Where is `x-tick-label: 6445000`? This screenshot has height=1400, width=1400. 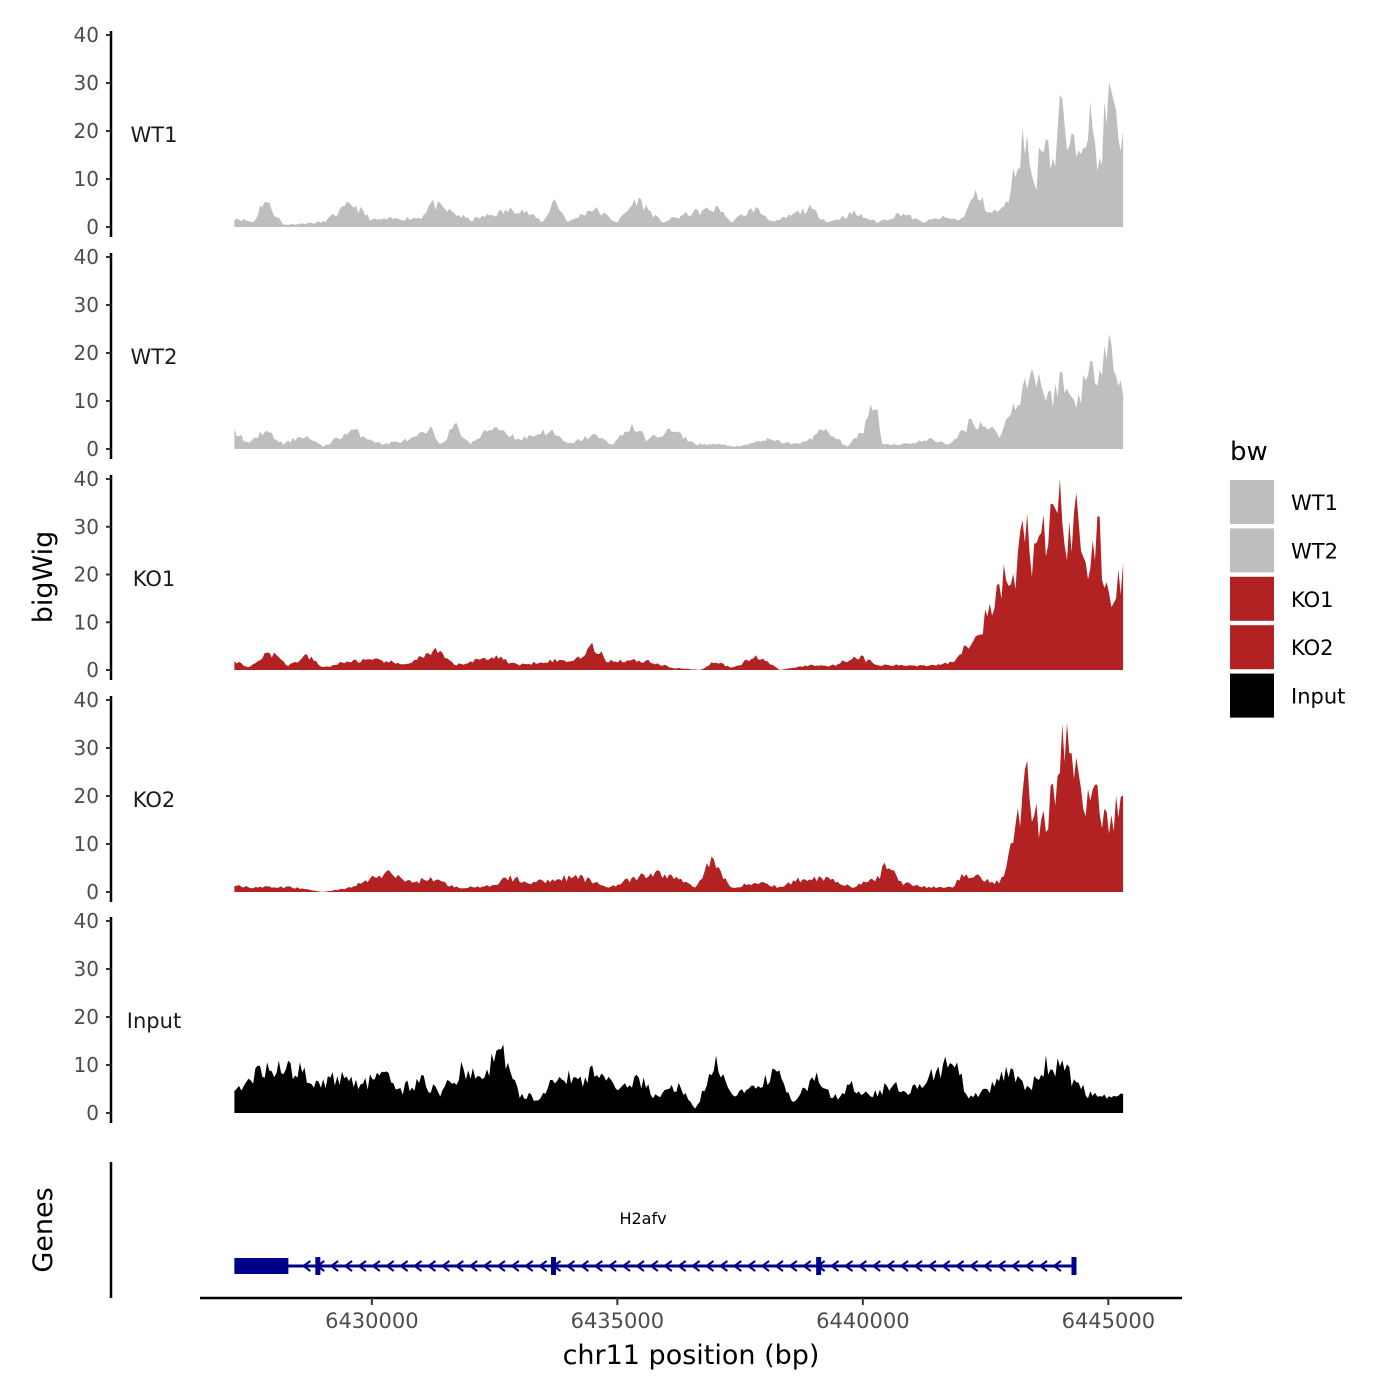
x-tick-label: 6445000 is located at coordinates (1109, 1321).